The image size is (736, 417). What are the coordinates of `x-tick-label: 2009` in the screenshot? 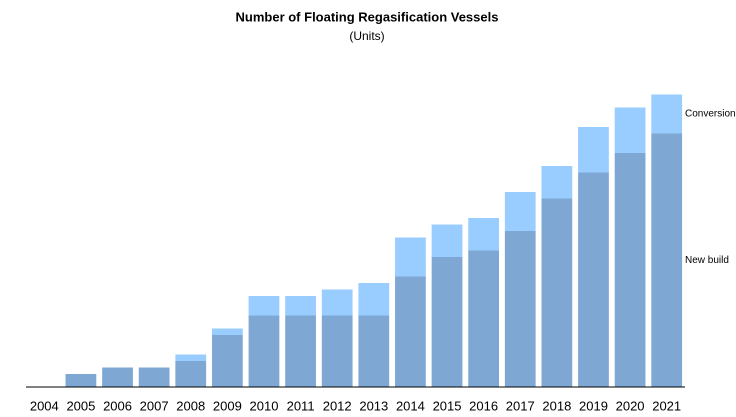 It's located at (227, 405).